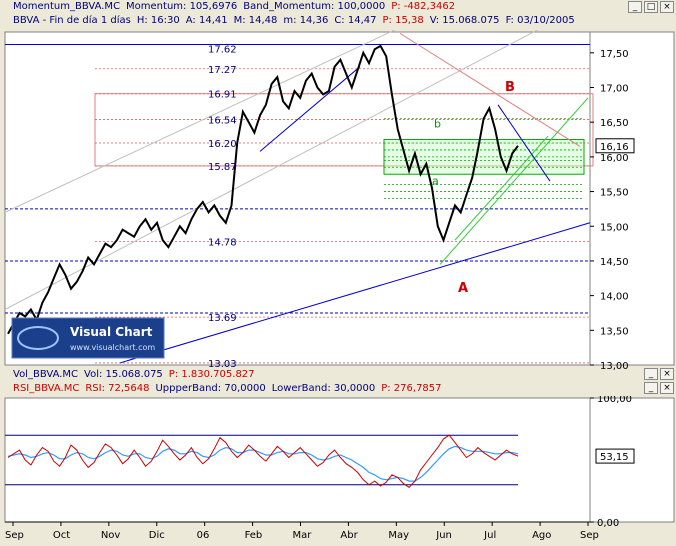 Image resolution: width=676 pixels, height=546 pixels. What do you see at coordinates (614, 89) in the screenshot?
I see `y-tick-label: 17,00` at bounding box center [614, 89].